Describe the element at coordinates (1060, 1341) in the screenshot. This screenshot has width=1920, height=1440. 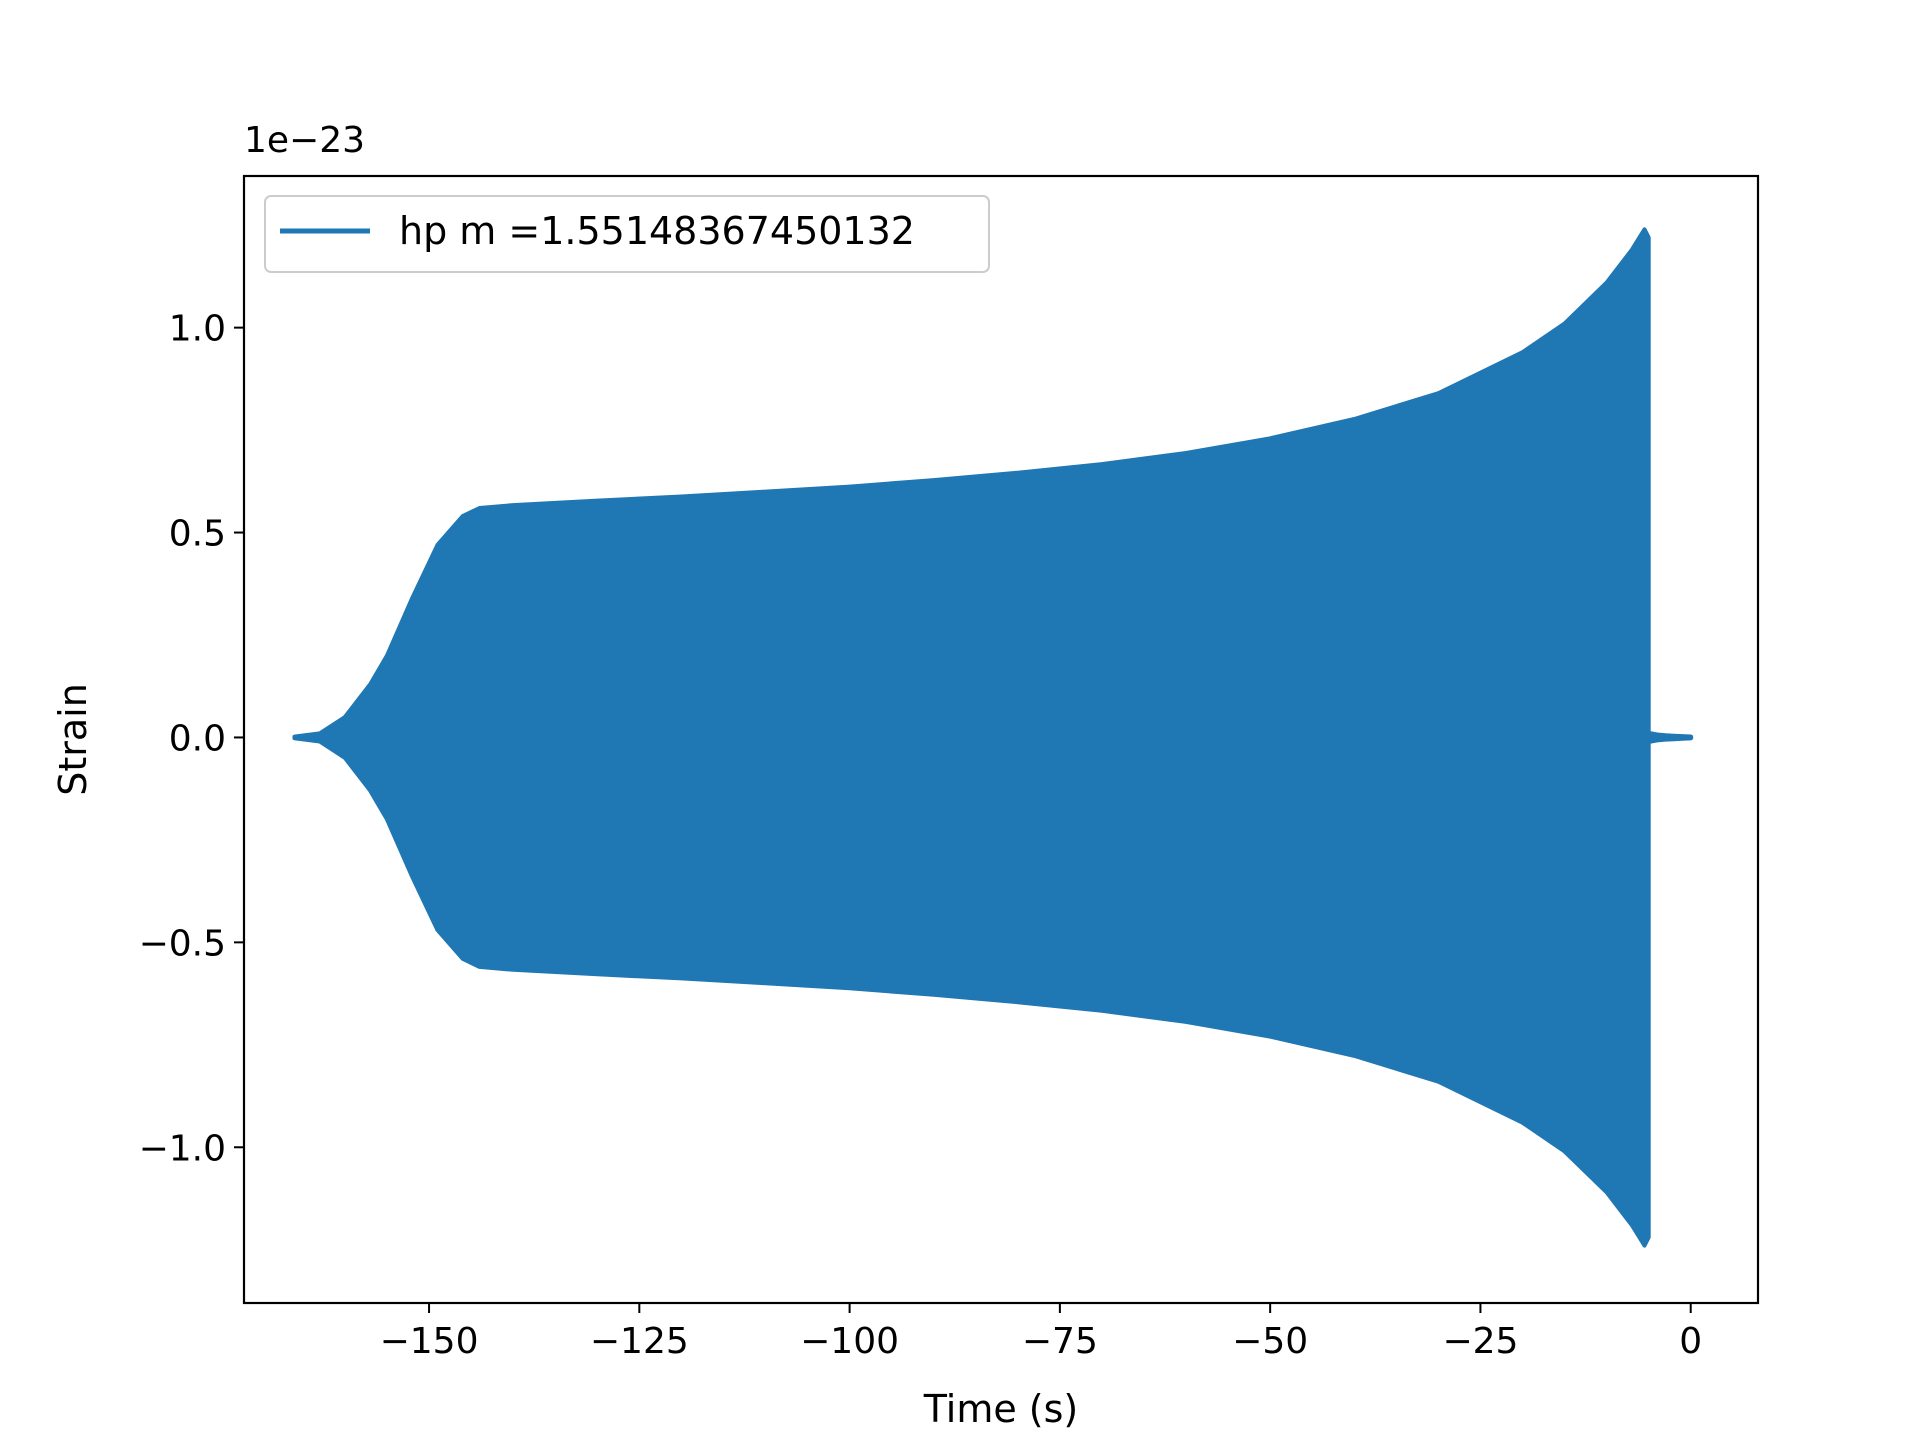
I see `x-tick-label: −75` at that location.